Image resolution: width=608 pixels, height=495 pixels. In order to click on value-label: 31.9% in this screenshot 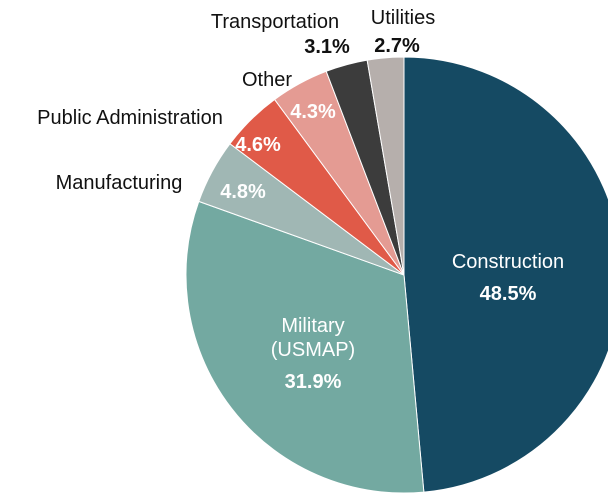, I will do `click(313, 382)`.